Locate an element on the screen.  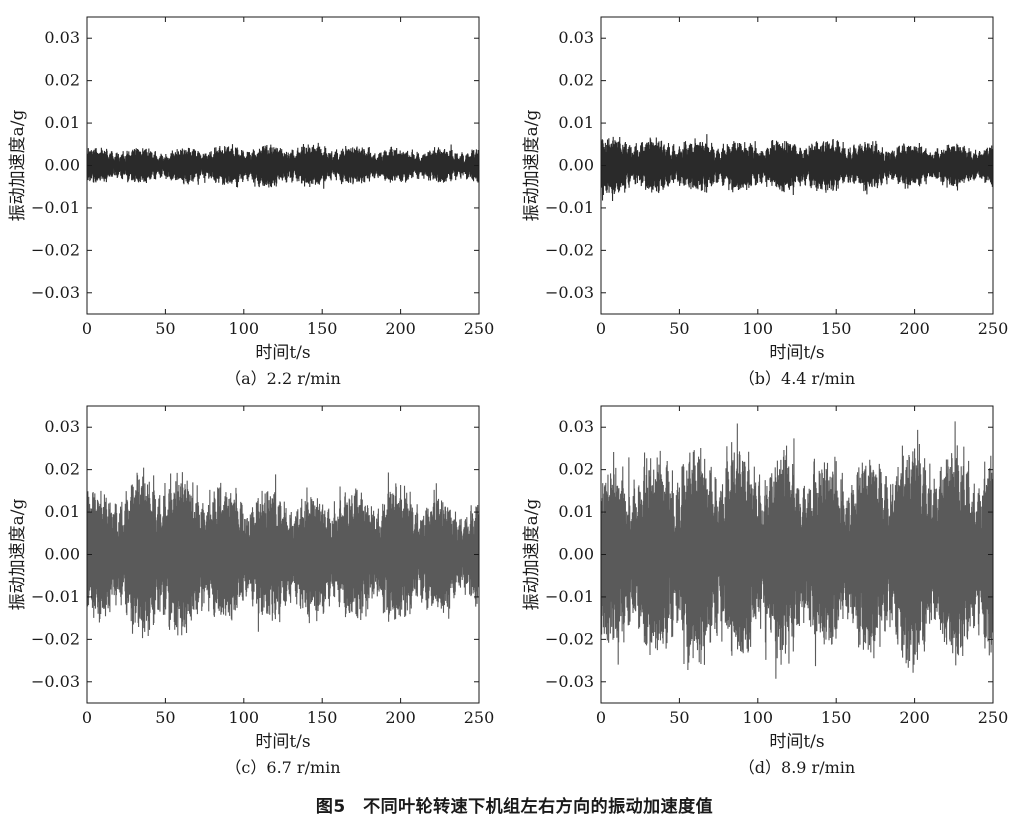
subplot-caption: （d）8.9 r/min is located at coordinates (797, 767).